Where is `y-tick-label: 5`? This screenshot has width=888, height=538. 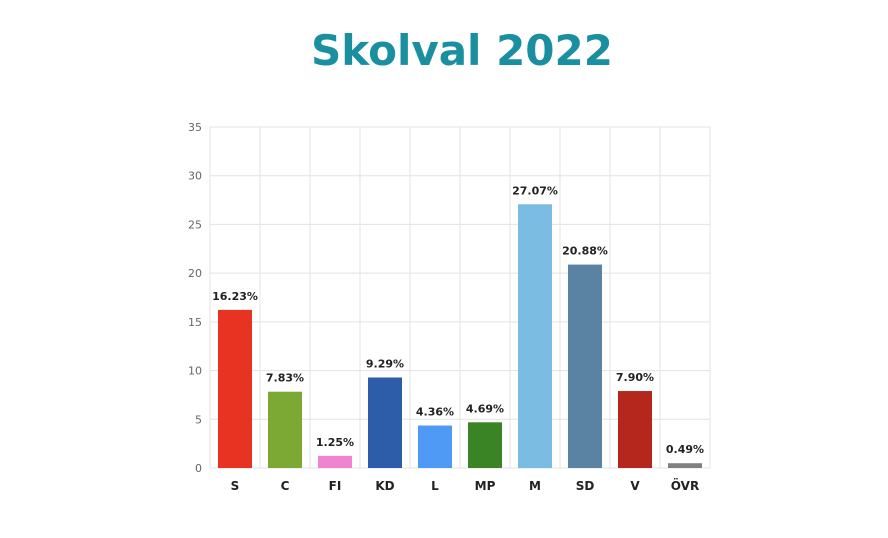 y-tick-label: 5 is located at coordinates (198, 419).